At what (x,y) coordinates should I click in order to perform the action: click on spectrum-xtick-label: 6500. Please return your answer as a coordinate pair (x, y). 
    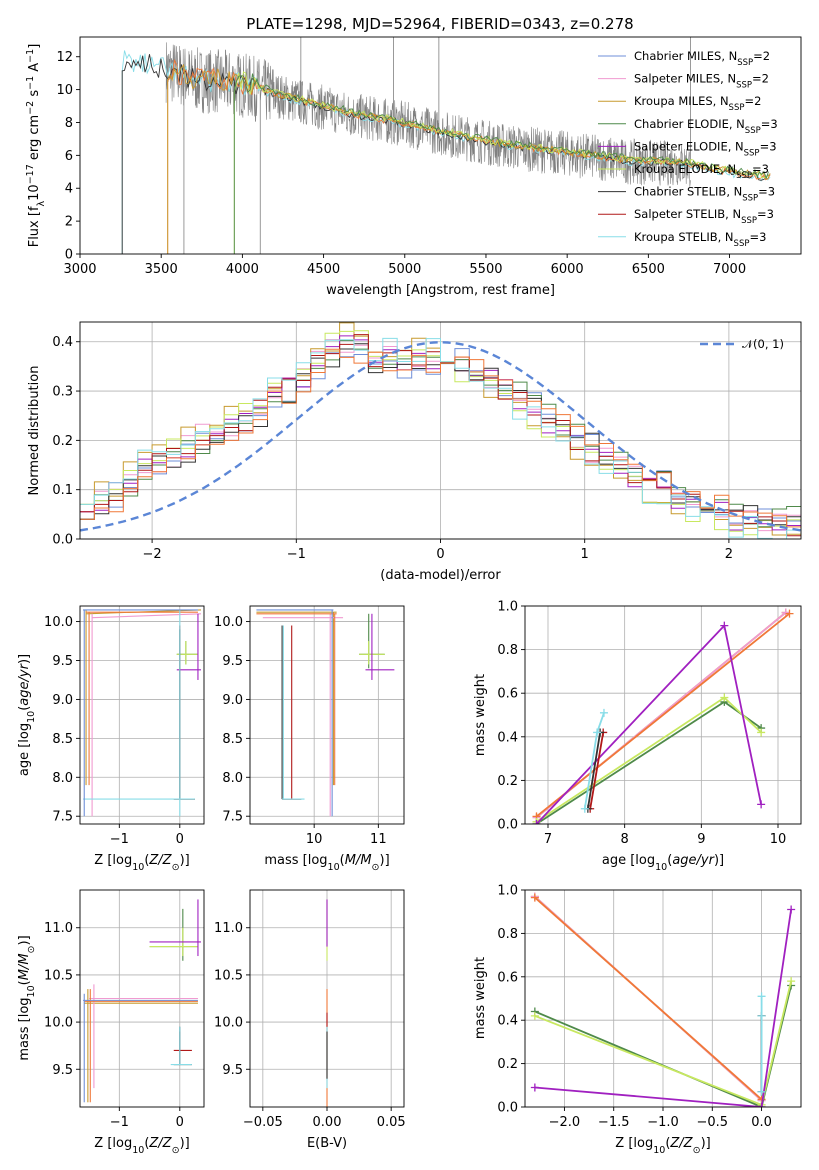
    Looking at the image, I should click on (648, 269).